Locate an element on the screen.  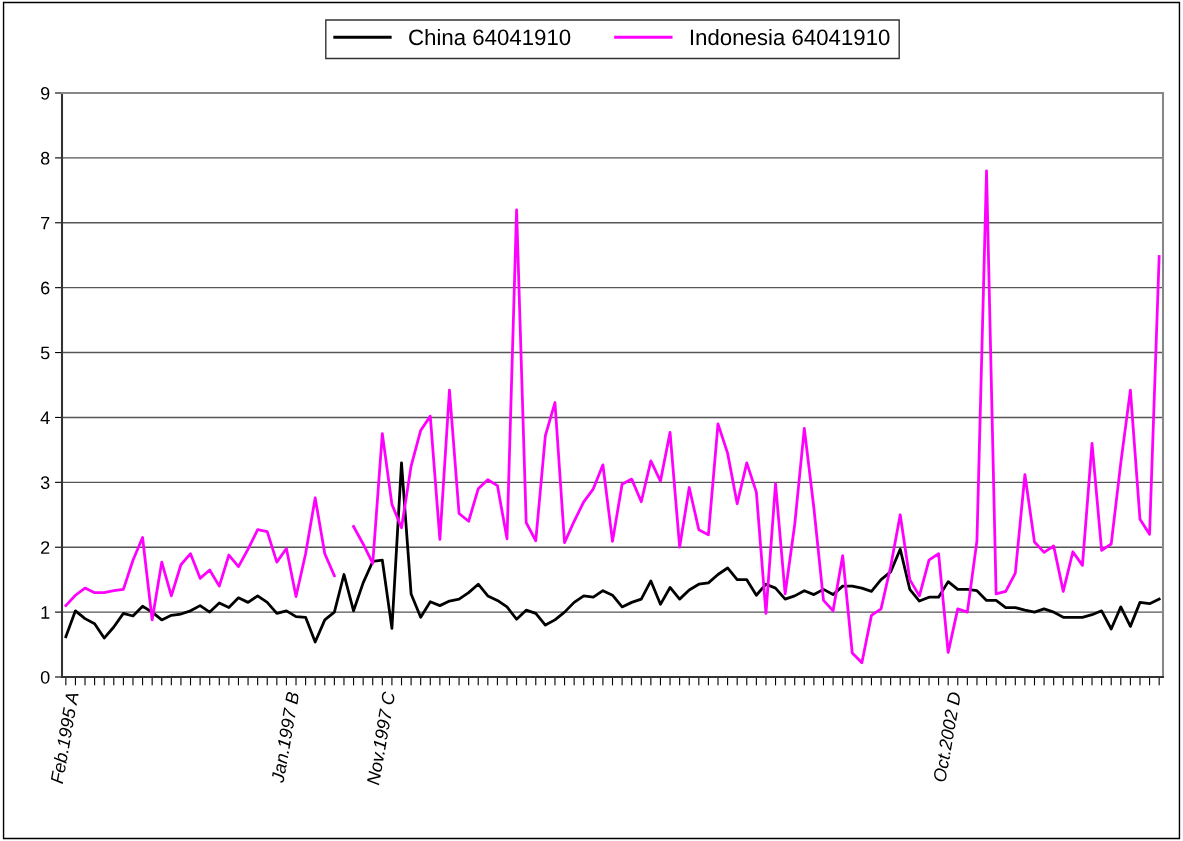
y-tick-label: 2 is located at coordinates (45, 547).